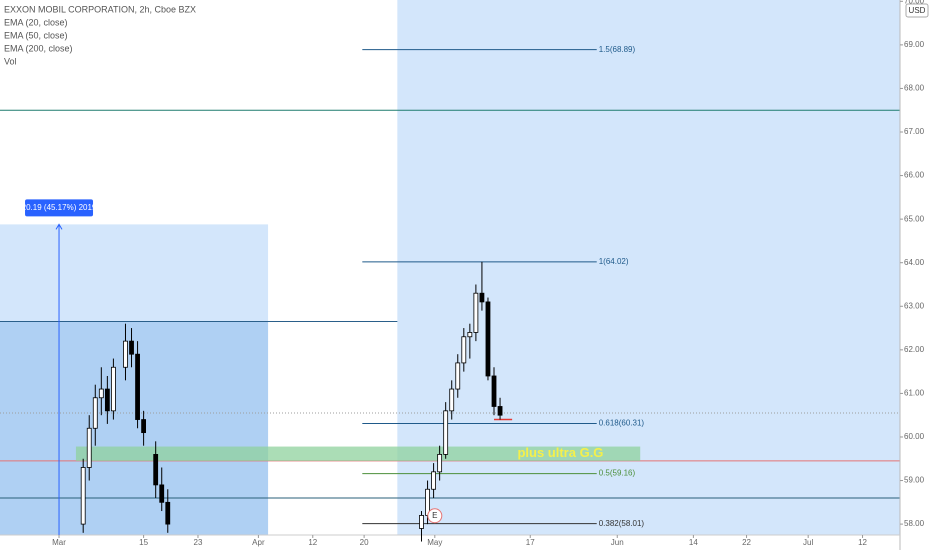  I want to click on legend-title: EXXON MOBIL CORPORATION, 2h, Cboe BZX, so click(100, 9).